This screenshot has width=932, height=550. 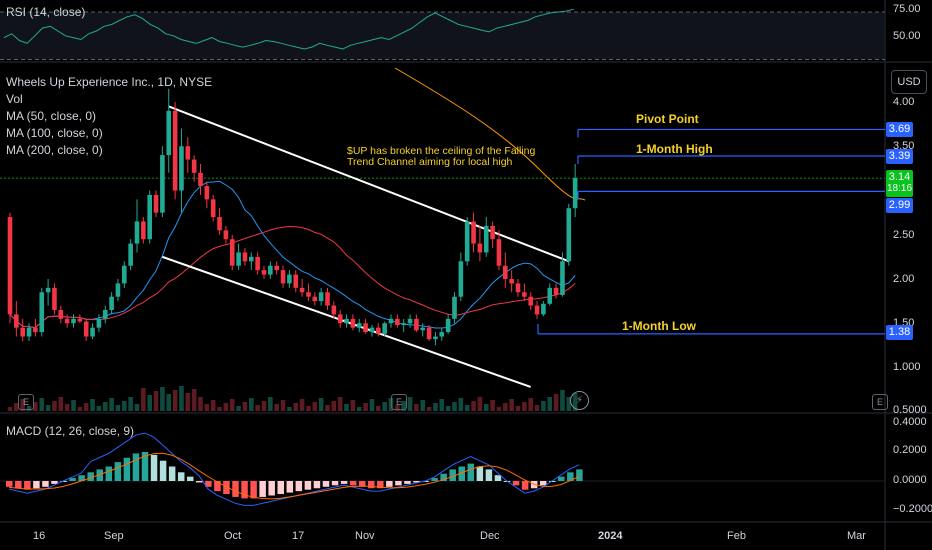 I want to click on x-tick-17: 17, so click(x=298, y=536).